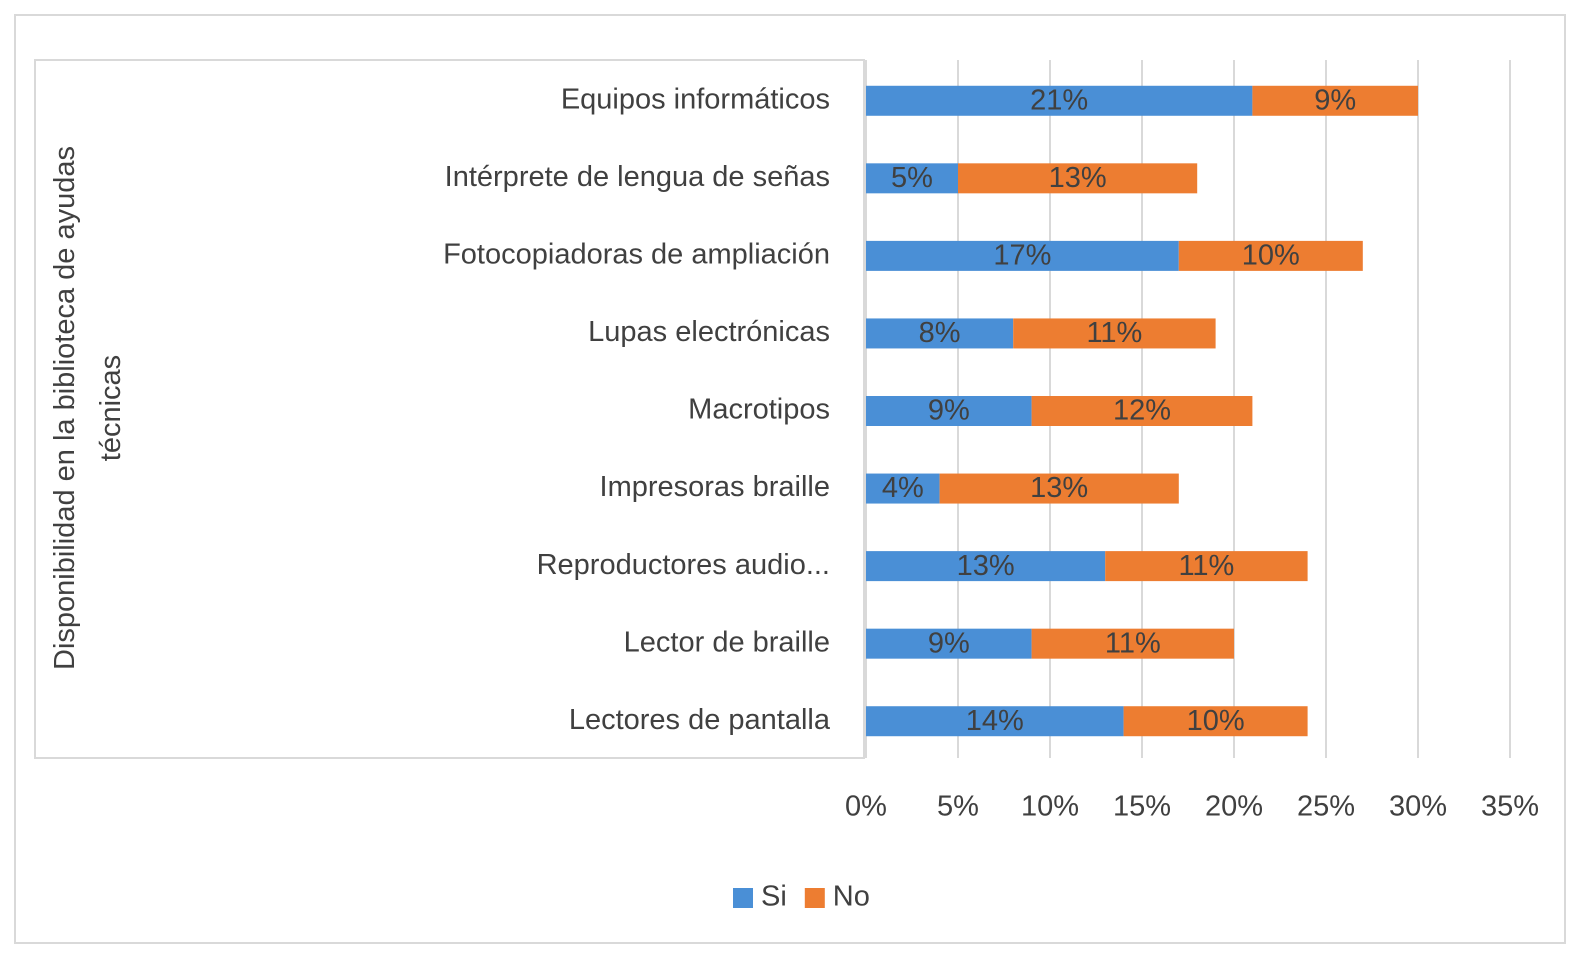  Describe the element at coordinates (636, 255) in the screenshot. I see `y-tick-label: Fotocopiadoras de ampliación` at that location.